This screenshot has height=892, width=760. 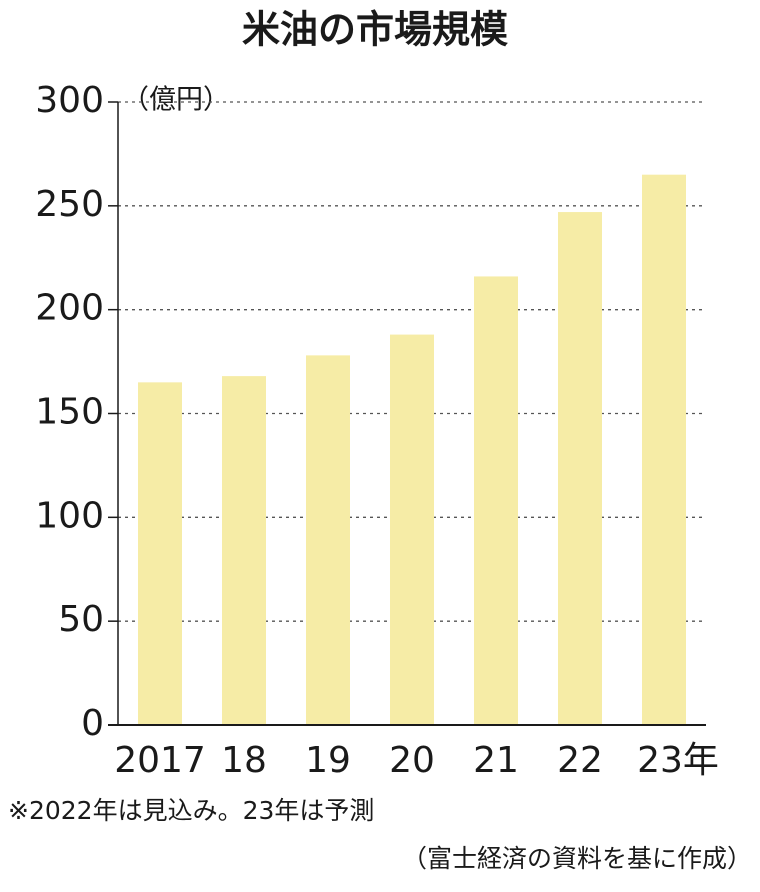 What do you see at coordinates (69, 515) in the screenshot?
I see `y-tick-label: 100` at bounding box center [69, 515].